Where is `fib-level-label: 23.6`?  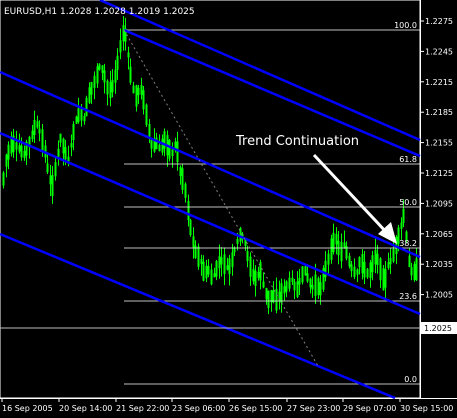 fib-level-label: 23.6 is located at coordinates (408, 296).